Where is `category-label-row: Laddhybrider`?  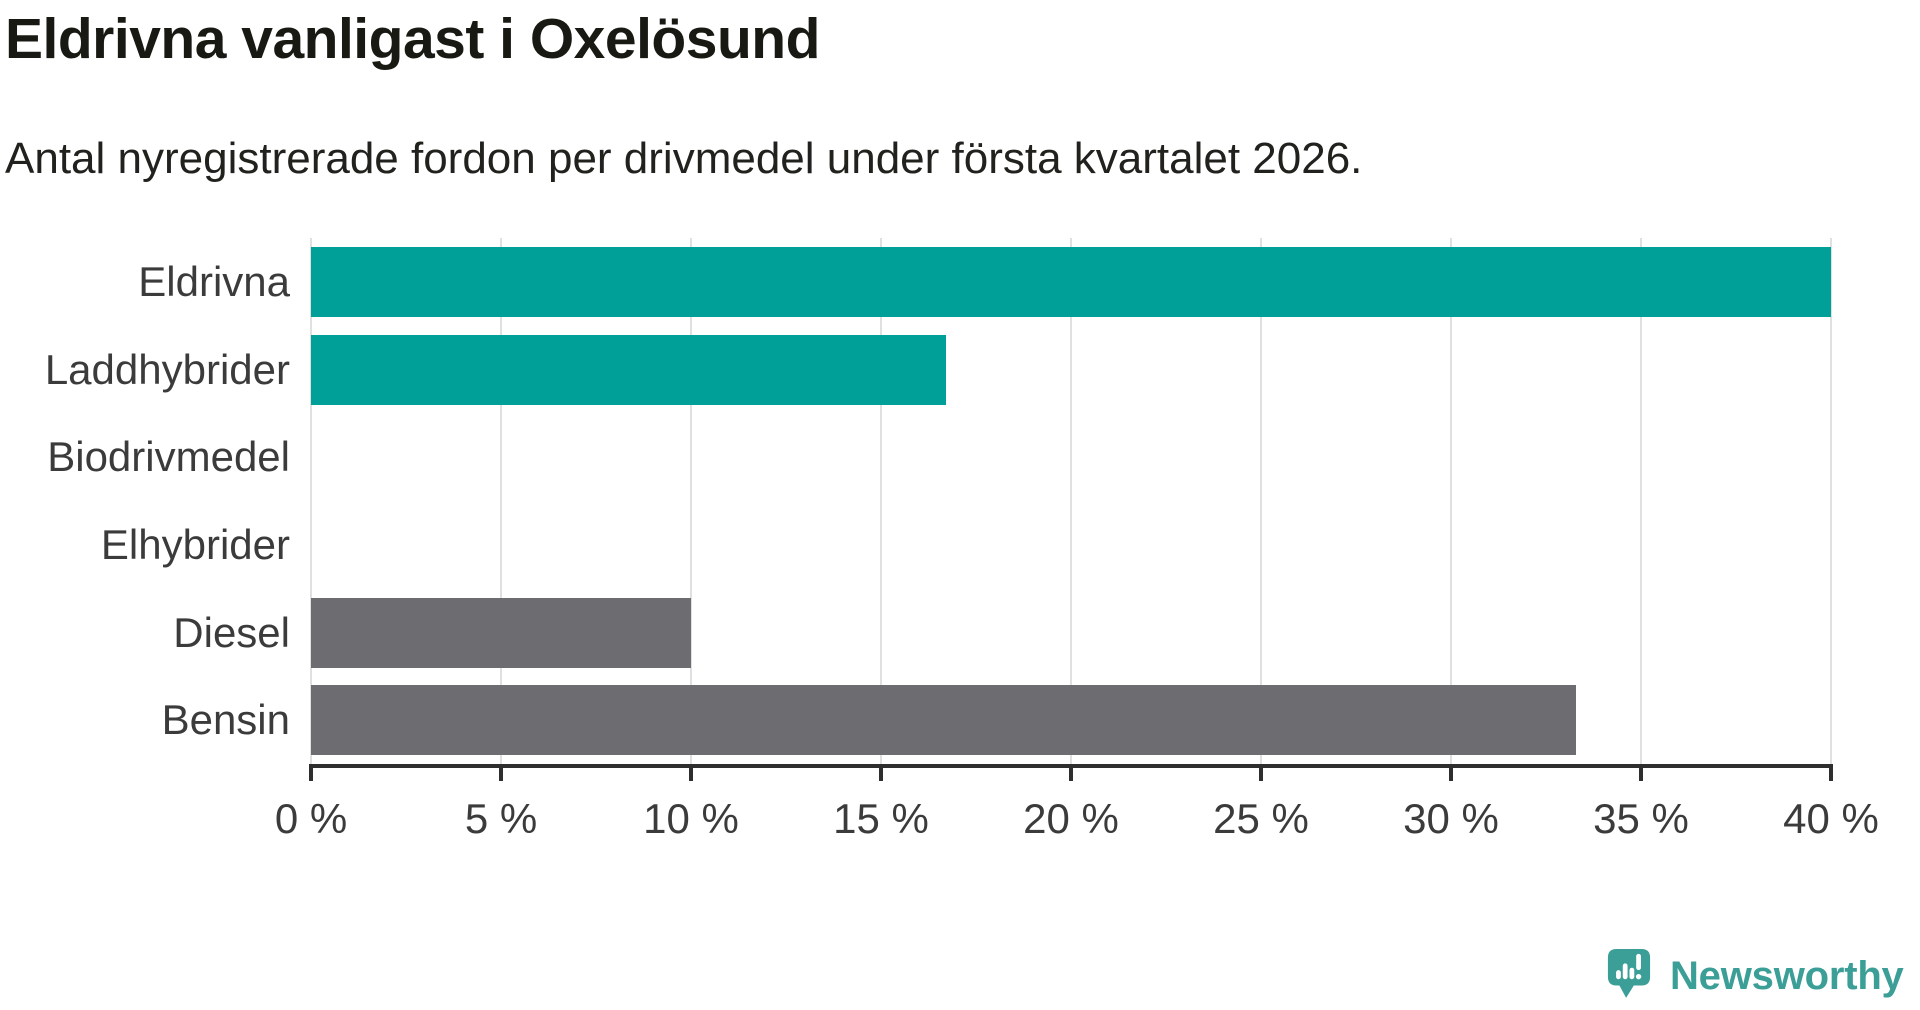 category-label-row: Laddhybrider is located at coordinates (145, 370).